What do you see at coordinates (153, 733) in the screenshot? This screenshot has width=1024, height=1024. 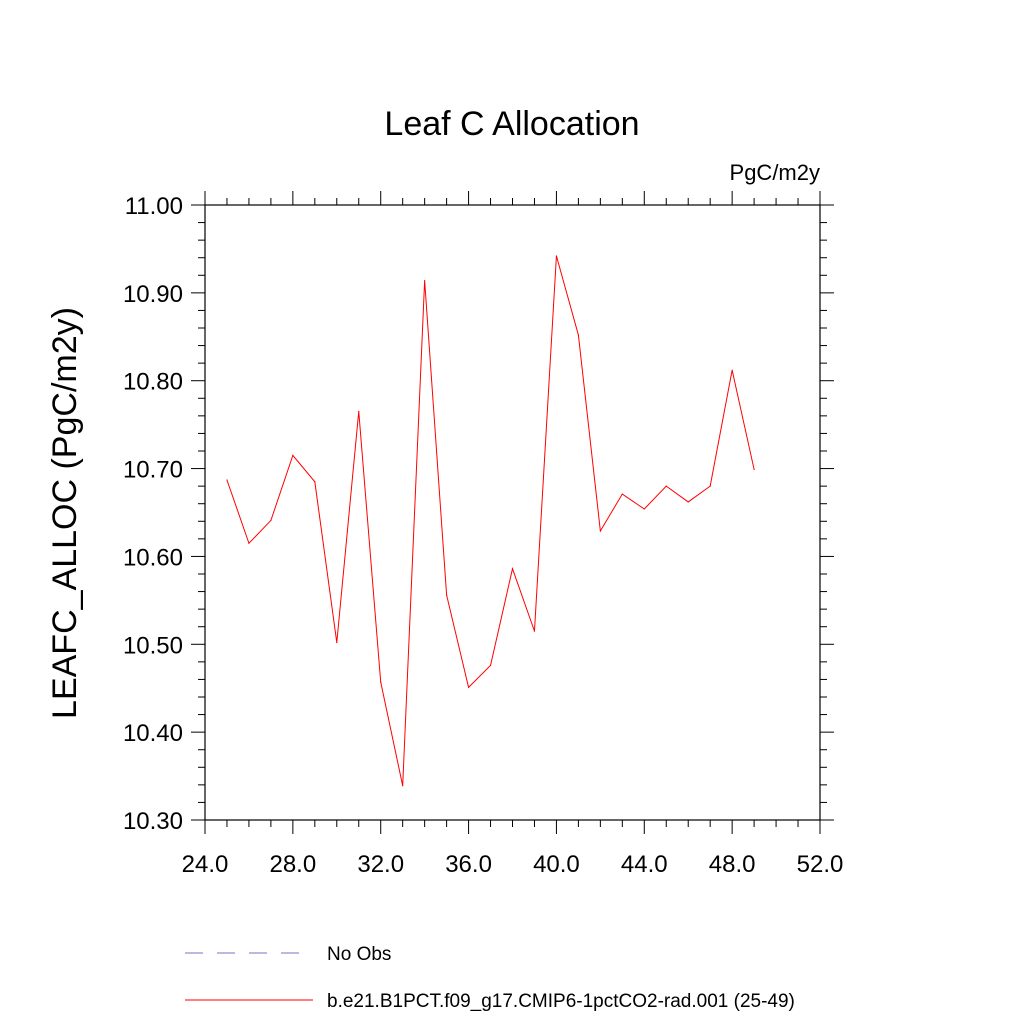 I see `y-tick-label: 10.40` at bounding box center [153, 733].